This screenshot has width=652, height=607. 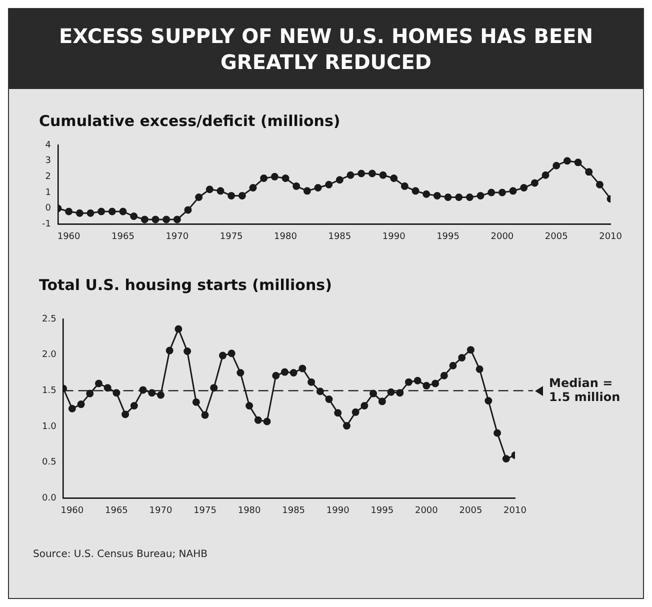 What do you see at coordinates (470, 511) in the screenshot?
I see `x-tick-label: 2005` at bounding box center [470, 511].